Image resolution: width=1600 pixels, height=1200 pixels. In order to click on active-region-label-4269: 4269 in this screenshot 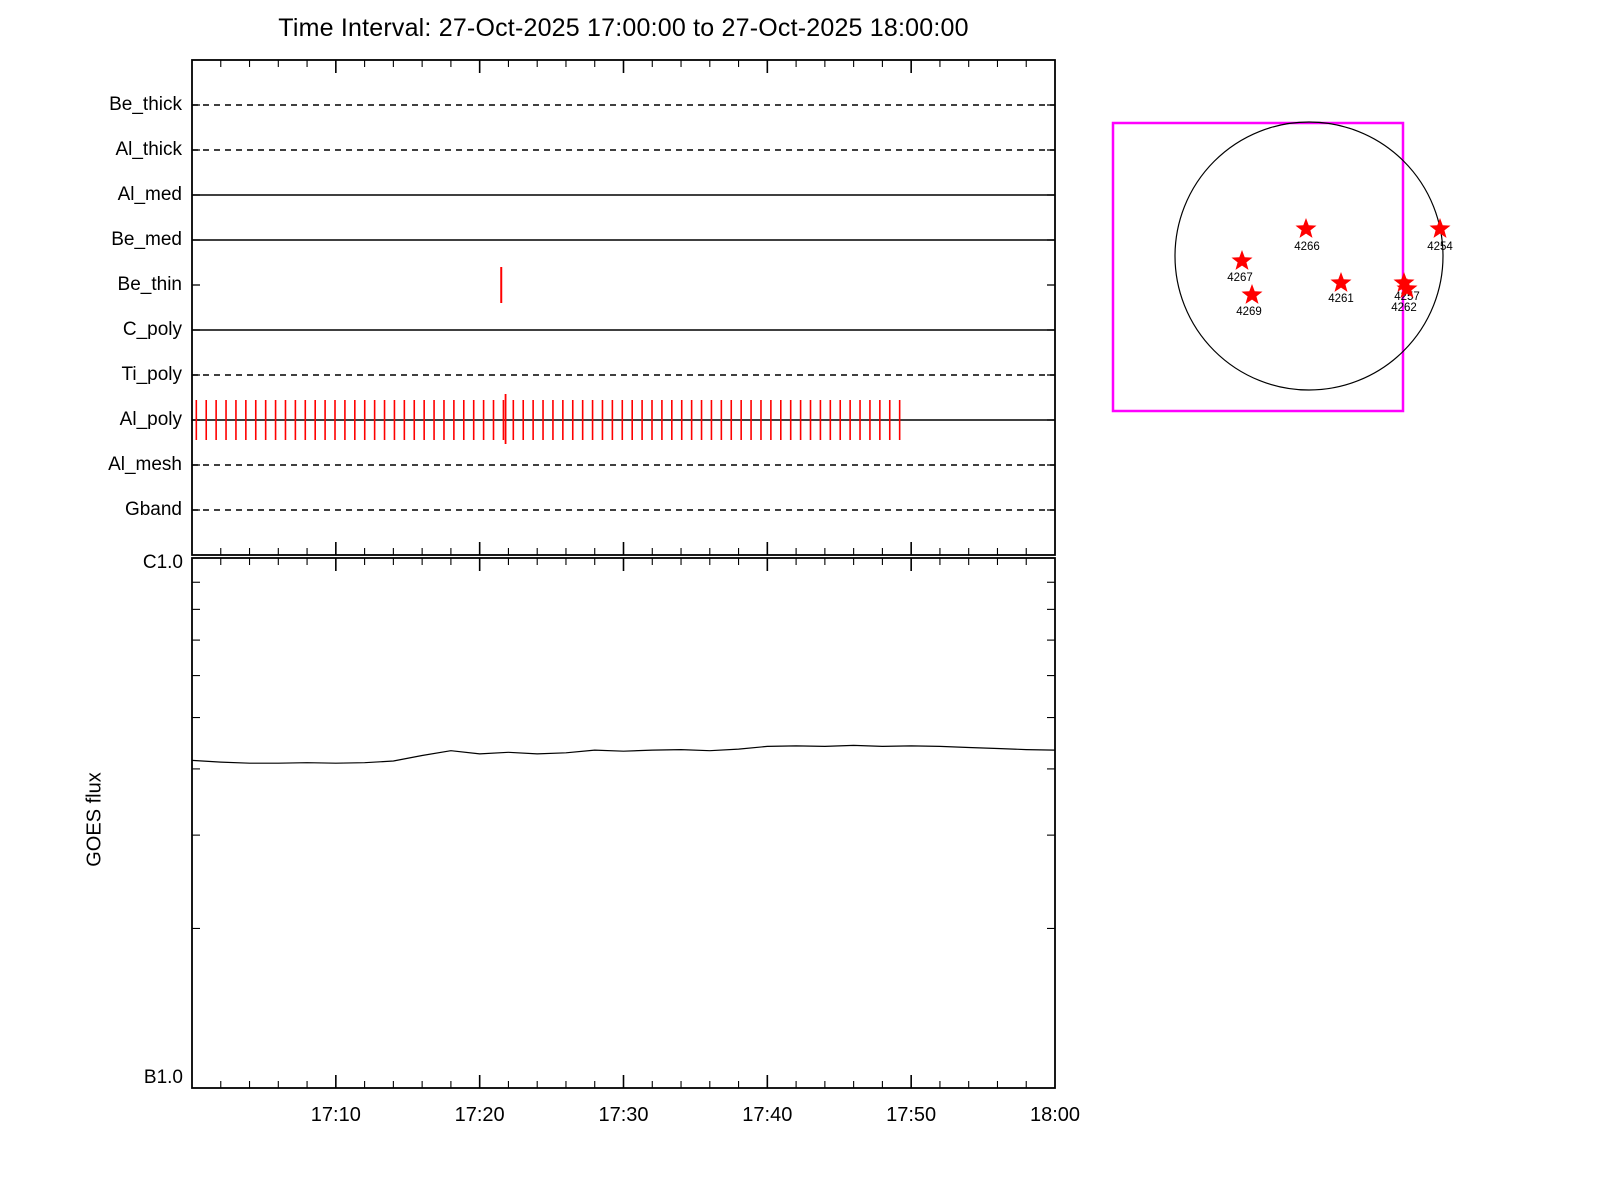, I will do `click(1249, 312)`.